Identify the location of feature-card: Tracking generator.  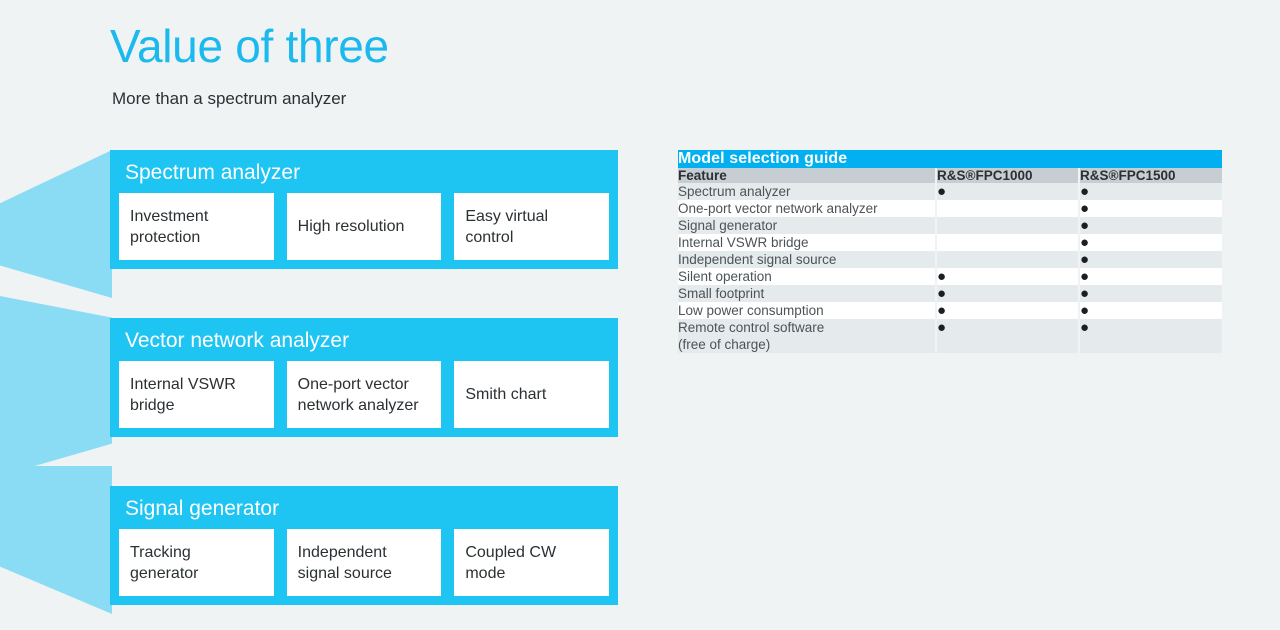
(196, 562).